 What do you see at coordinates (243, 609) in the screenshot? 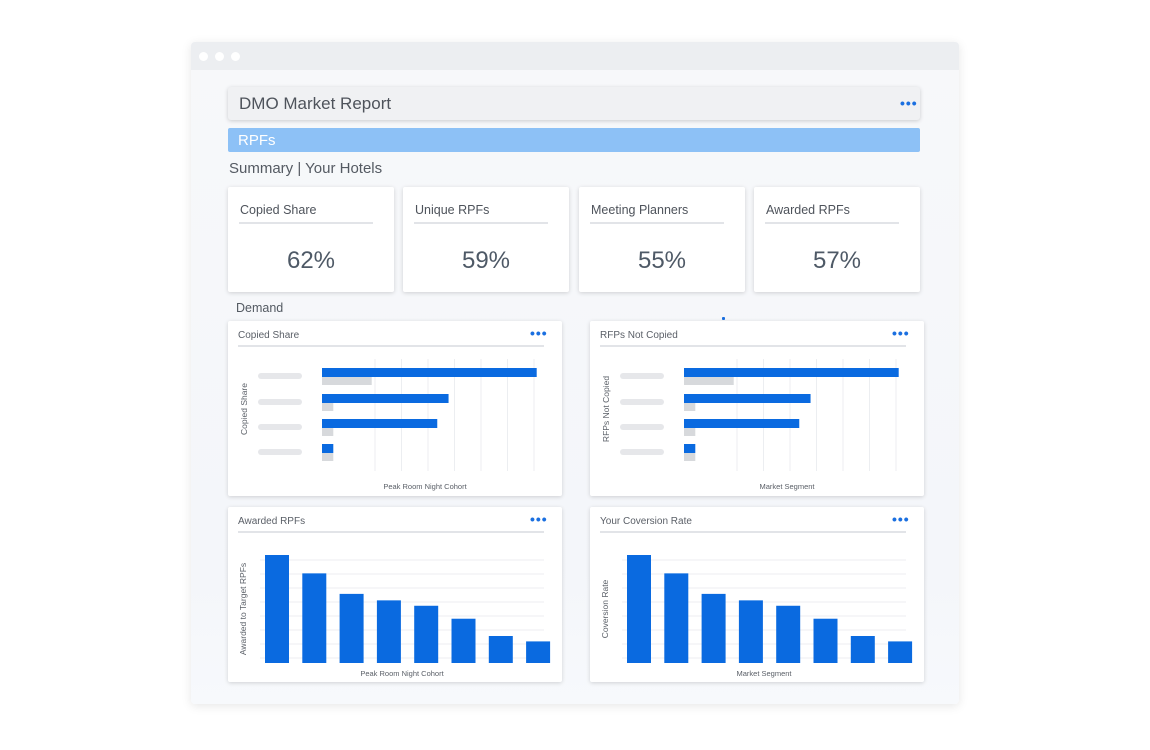
I see `y-axis-label: Awarded to Target RPFs` at bounding box center [243, 609].